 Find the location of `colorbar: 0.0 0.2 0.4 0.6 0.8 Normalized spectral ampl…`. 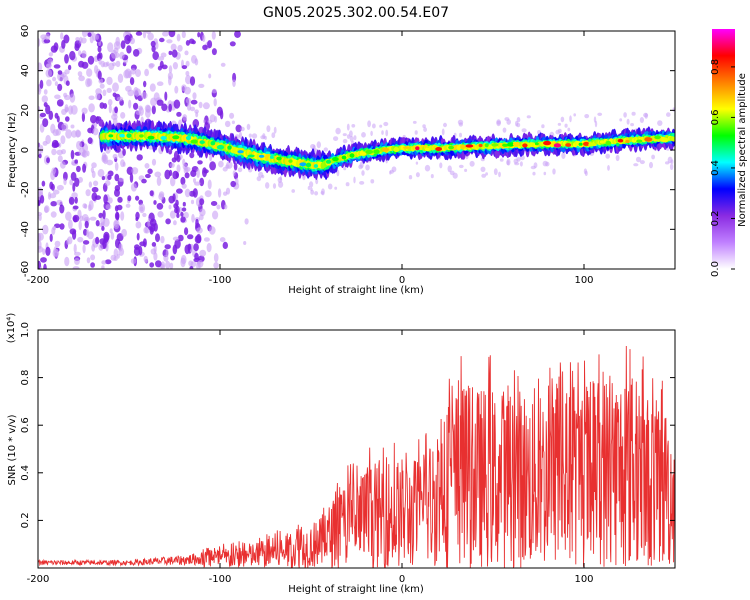

colorbar: 0.0 0.2 0.4 0.6 0.8 Normalized spectral ampl… is located at coordinates (729, 153).